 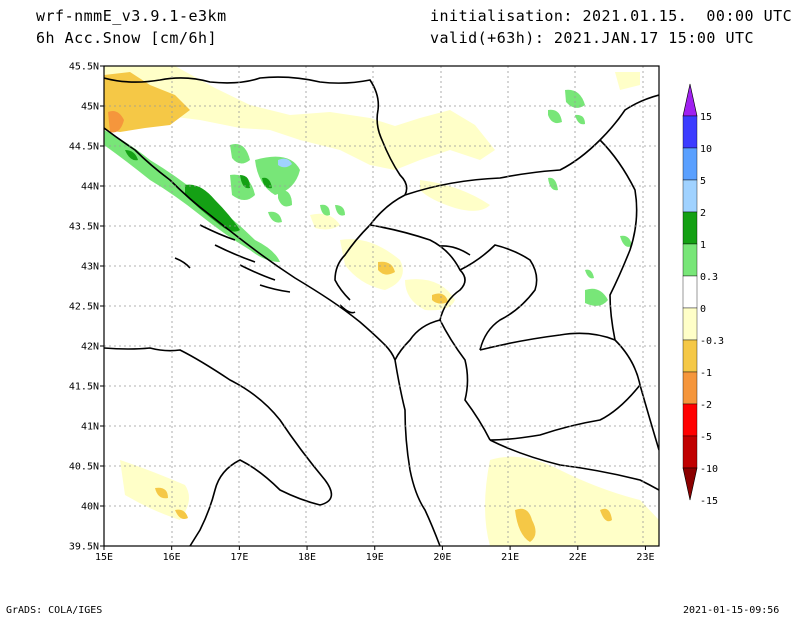 What do you see at coordinates (172, 557) in the screenshot?
I see `lon-label: 16E` at bounding box center [172, 557].